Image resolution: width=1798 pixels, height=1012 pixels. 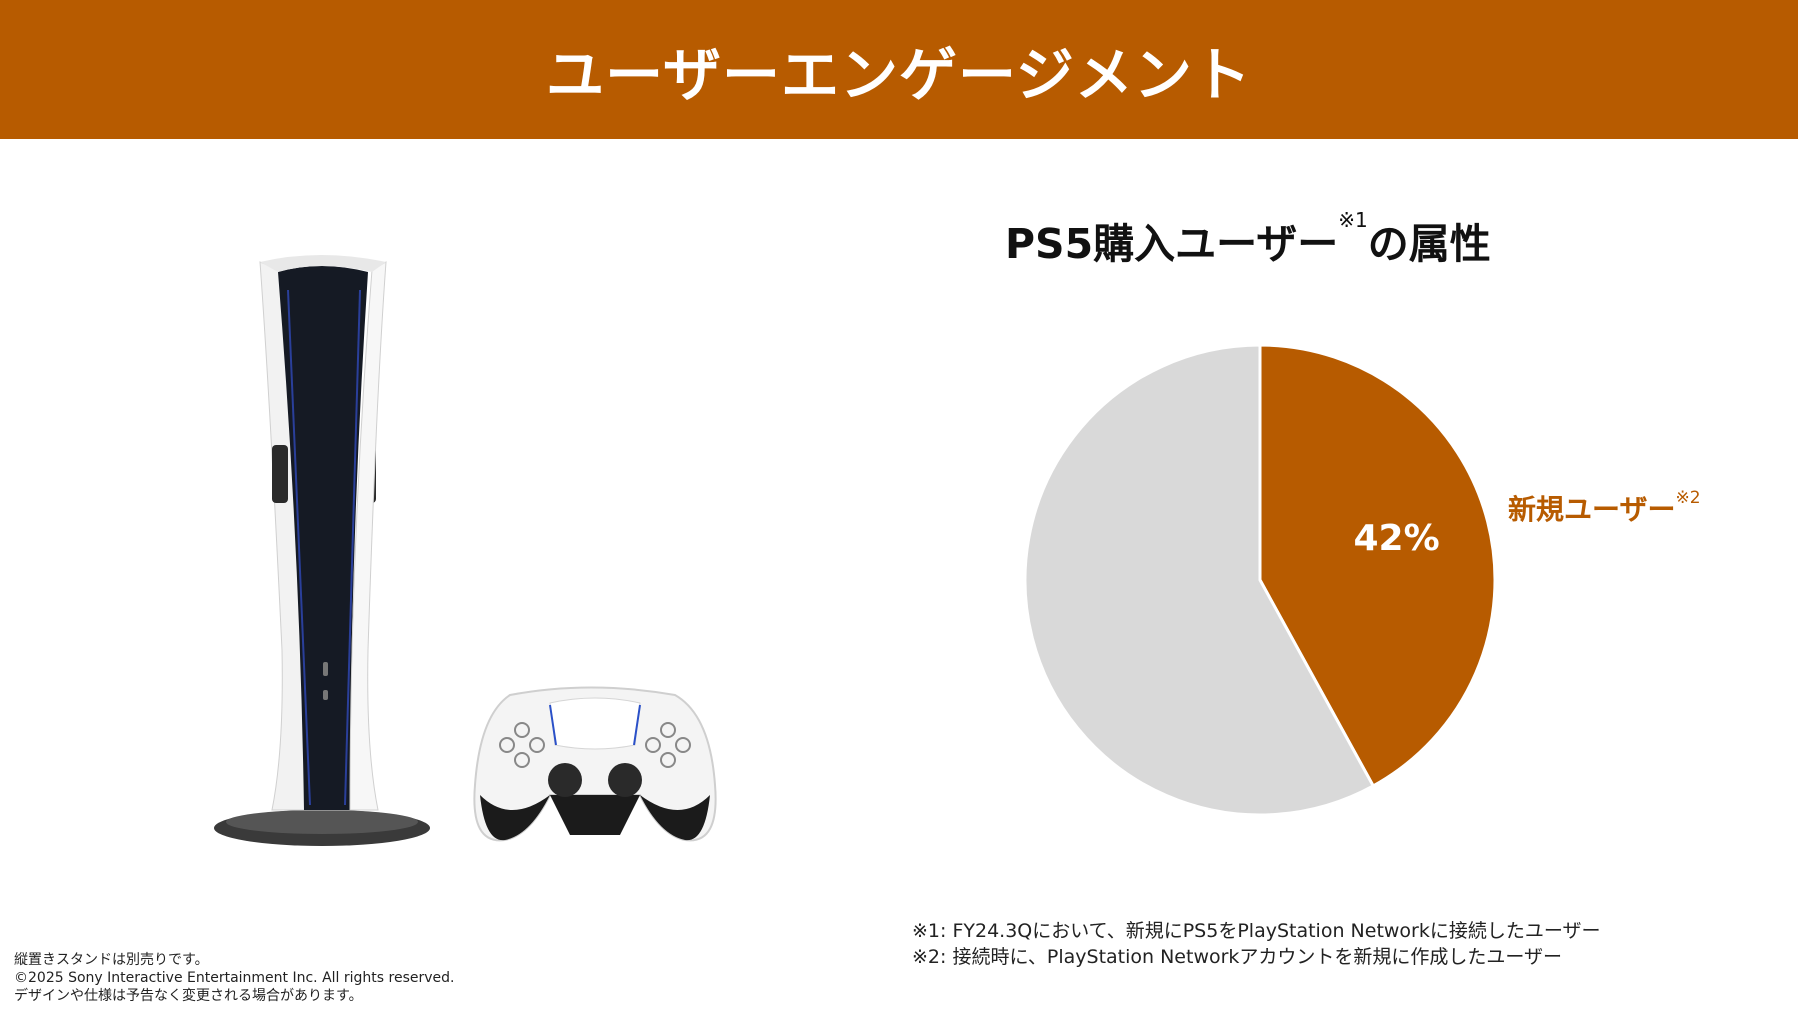 I want to click on copyright-line-1: 縦置きスタンドは別売りです。, so click(x=111, y=960).